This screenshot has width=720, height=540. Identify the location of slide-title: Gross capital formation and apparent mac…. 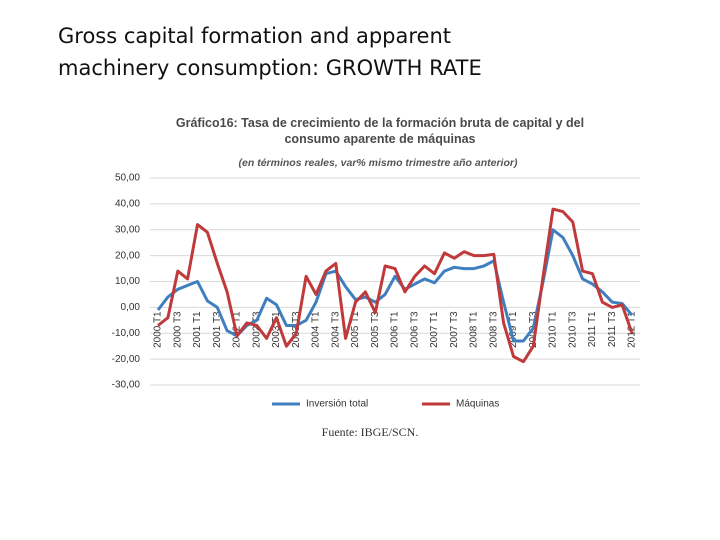
(270, 52).